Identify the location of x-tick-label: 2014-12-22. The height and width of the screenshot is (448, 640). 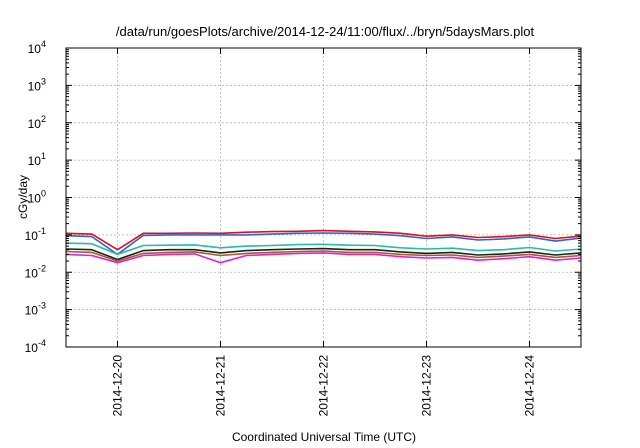
(324, 386).